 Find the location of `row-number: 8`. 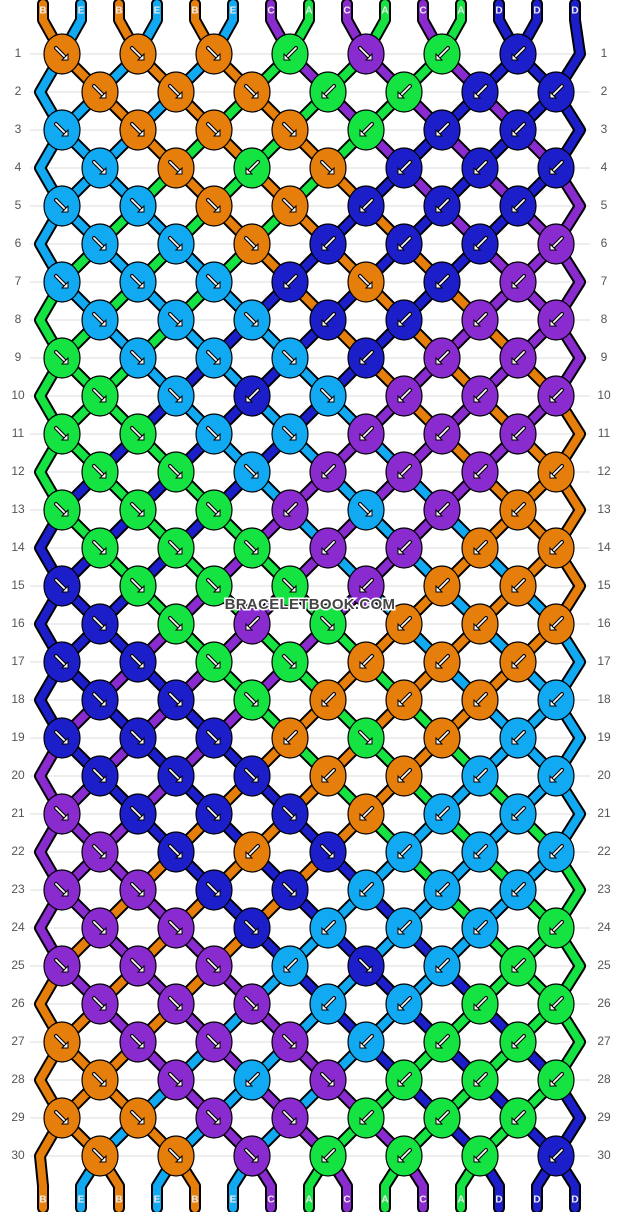

row-number: 8 is located at coordinates (18, 319).